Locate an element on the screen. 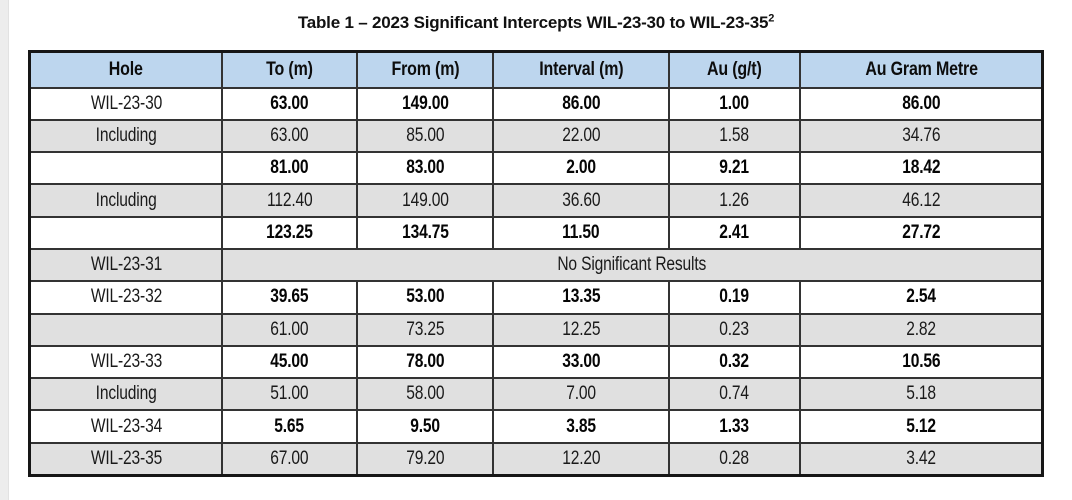 This screenshot has height=500, width=1072. to-cell: 39.65 is located at coordinates (289, 297).